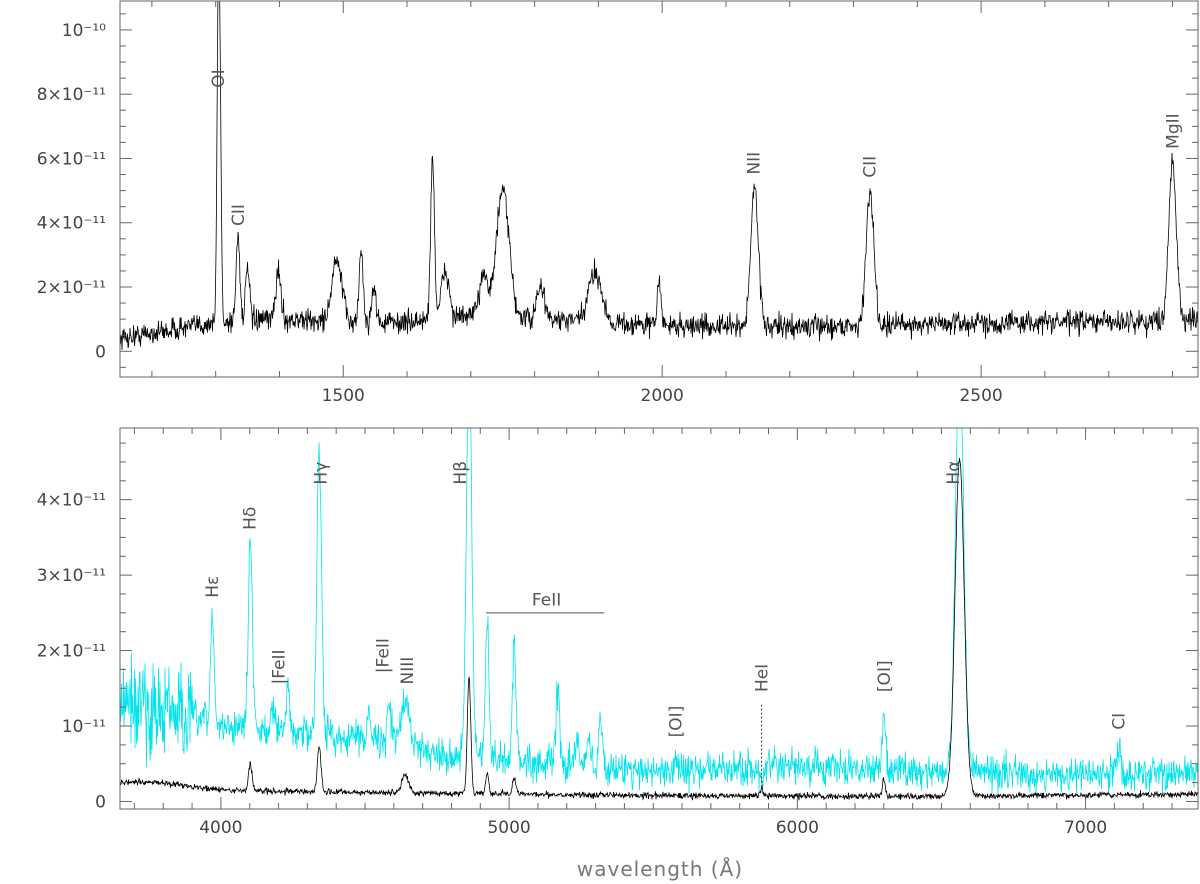 The height and width of the screenshot is (884, 1200). Describe the element at coordinates (219, 78) in the screenshot. I see `emission-line-label: OI` at that location.